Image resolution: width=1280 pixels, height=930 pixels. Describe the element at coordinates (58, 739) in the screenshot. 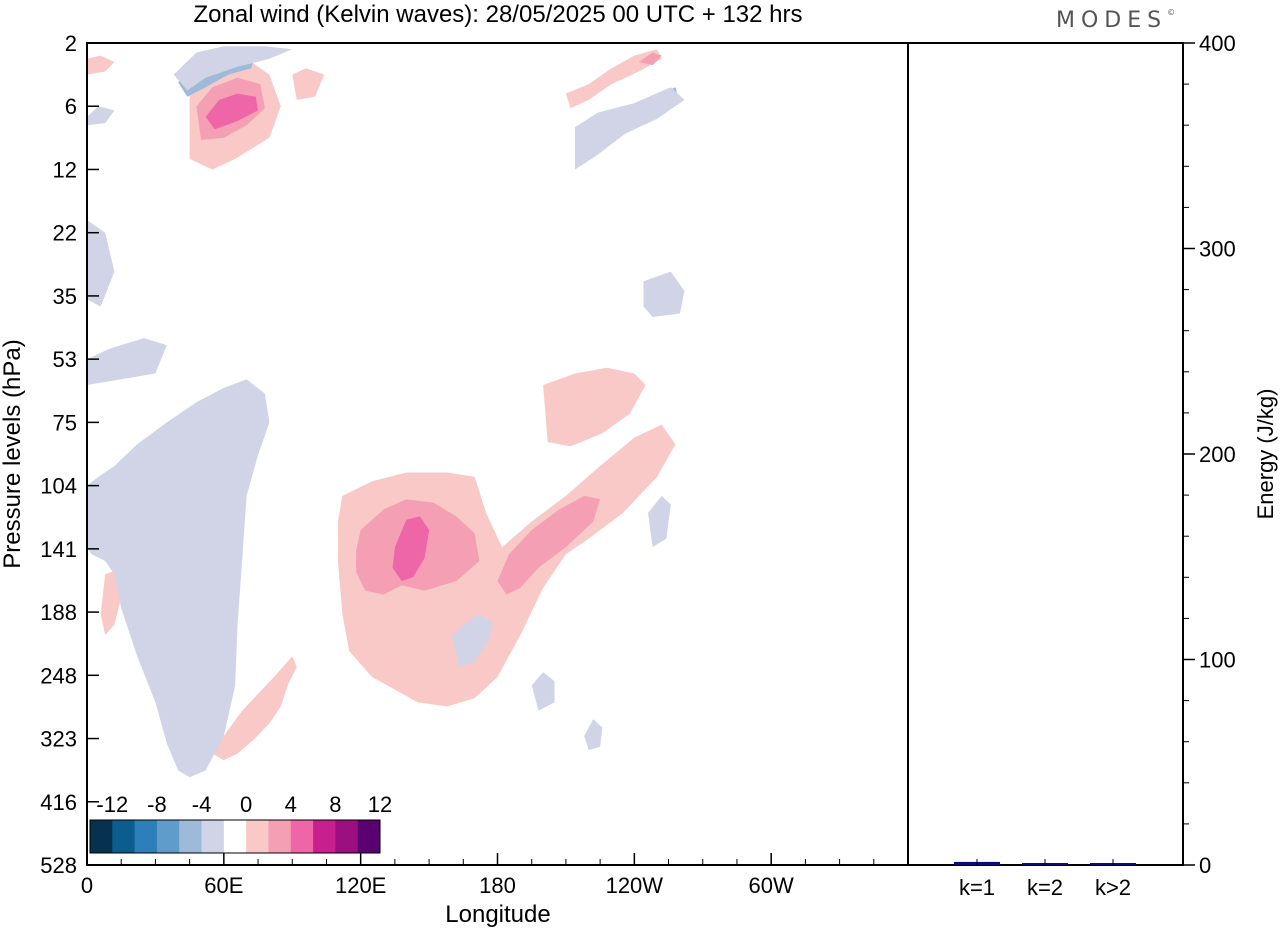

I see `y-tick-label: 323` at that location.